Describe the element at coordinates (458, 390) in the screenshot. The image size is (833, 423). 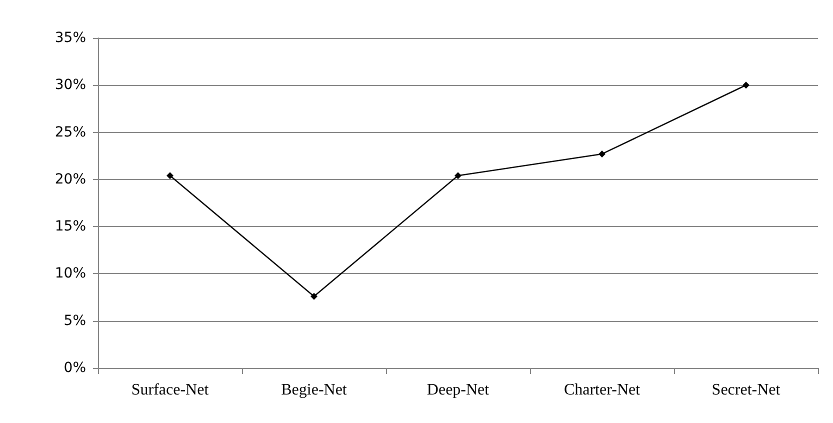
I see `x-tick-label: Deep-Net` at that location.